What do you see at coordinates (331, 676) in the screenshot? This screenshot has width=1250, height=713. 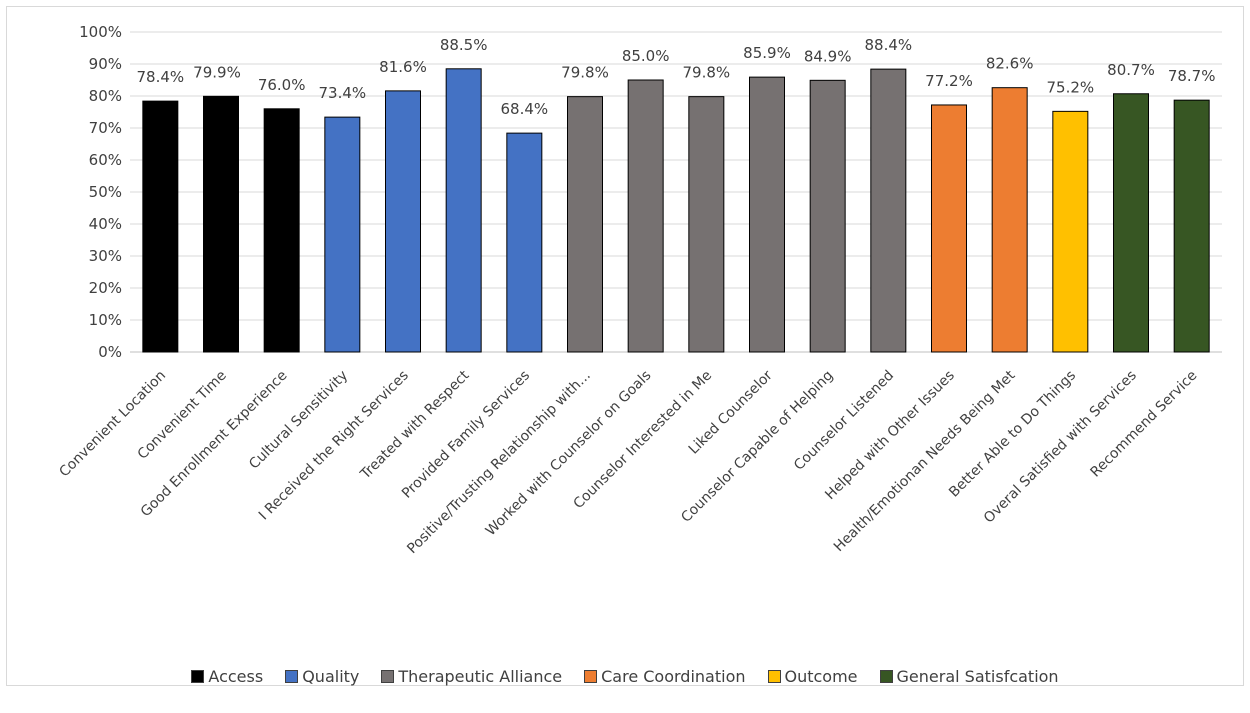 I see `legend-label: Quality` at bounding box center [331, 676].